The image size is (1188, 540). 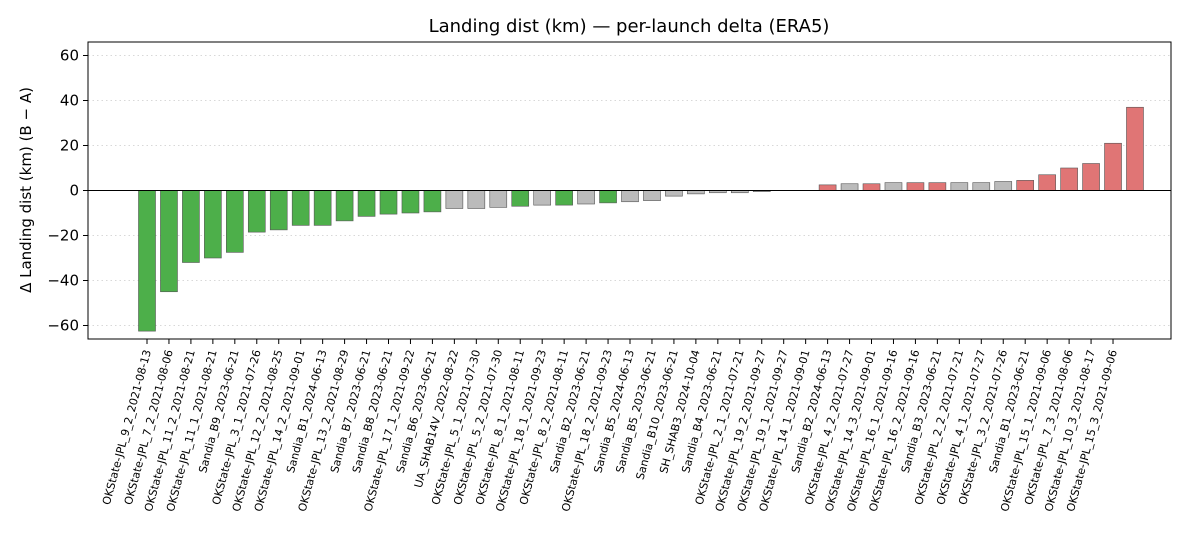 I want to click on y-tick-label: 60, so click(x=69, y=56).